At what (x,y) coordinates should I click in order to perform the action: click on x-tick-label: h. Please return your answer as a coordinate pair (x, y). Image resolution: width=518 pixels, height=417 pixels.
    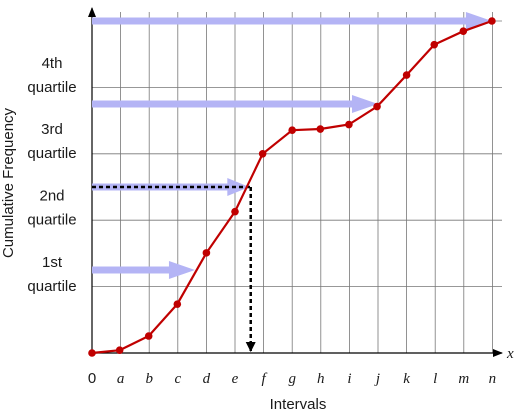
    Looking at the image, I should click on (321, 379).